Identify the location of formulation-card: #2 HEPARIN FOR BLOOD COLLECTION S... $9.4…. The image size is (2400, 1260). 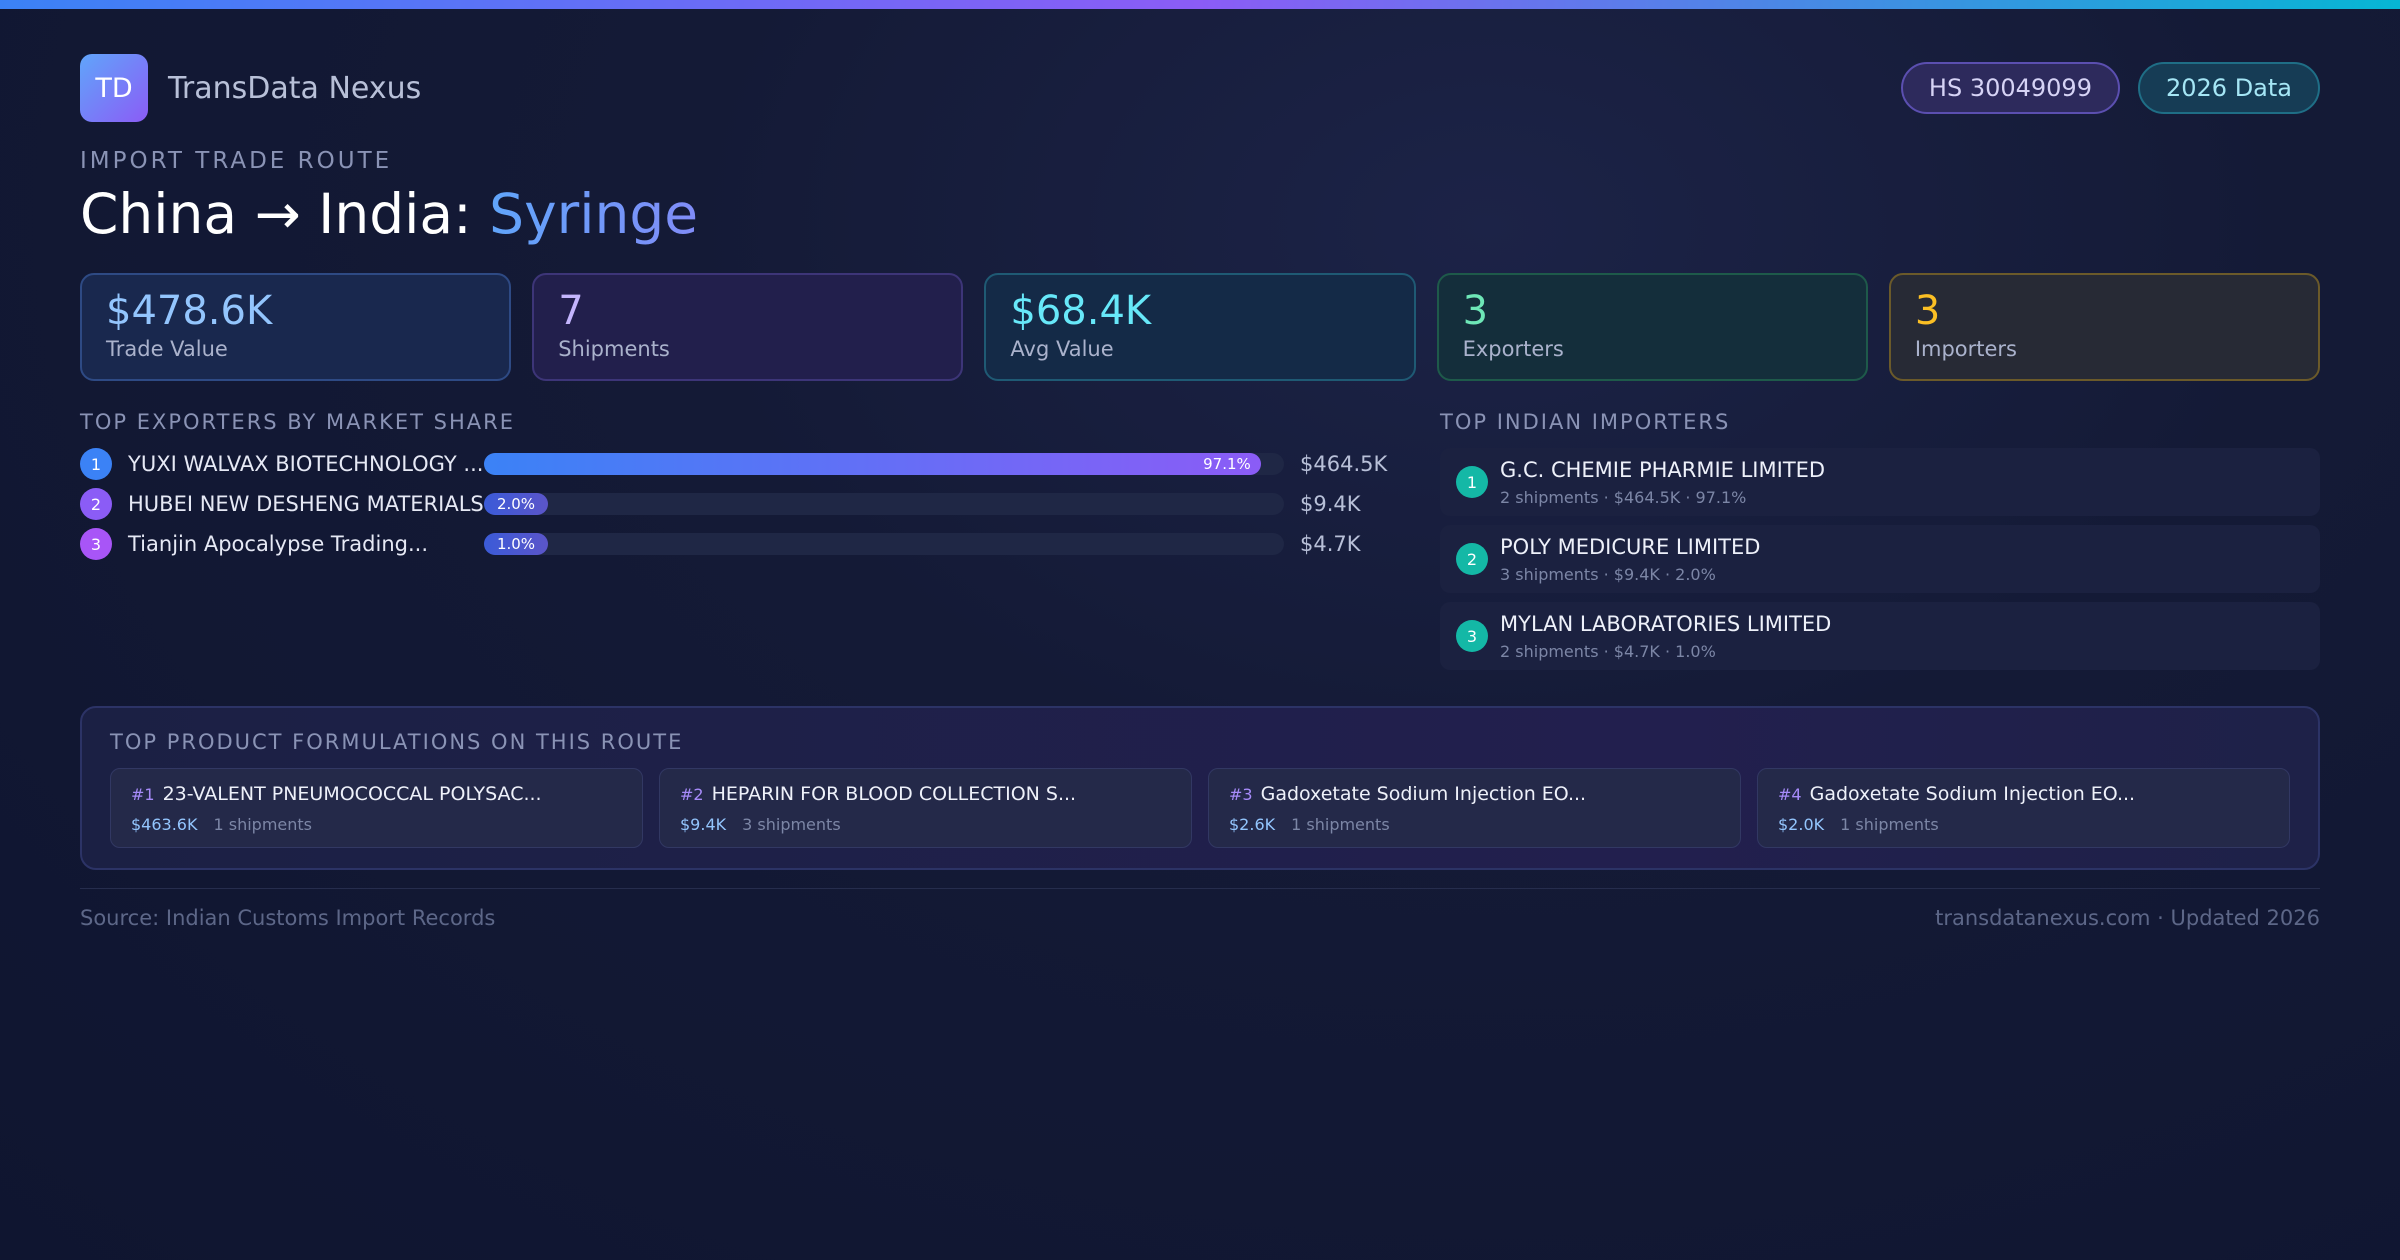
(925, 808).